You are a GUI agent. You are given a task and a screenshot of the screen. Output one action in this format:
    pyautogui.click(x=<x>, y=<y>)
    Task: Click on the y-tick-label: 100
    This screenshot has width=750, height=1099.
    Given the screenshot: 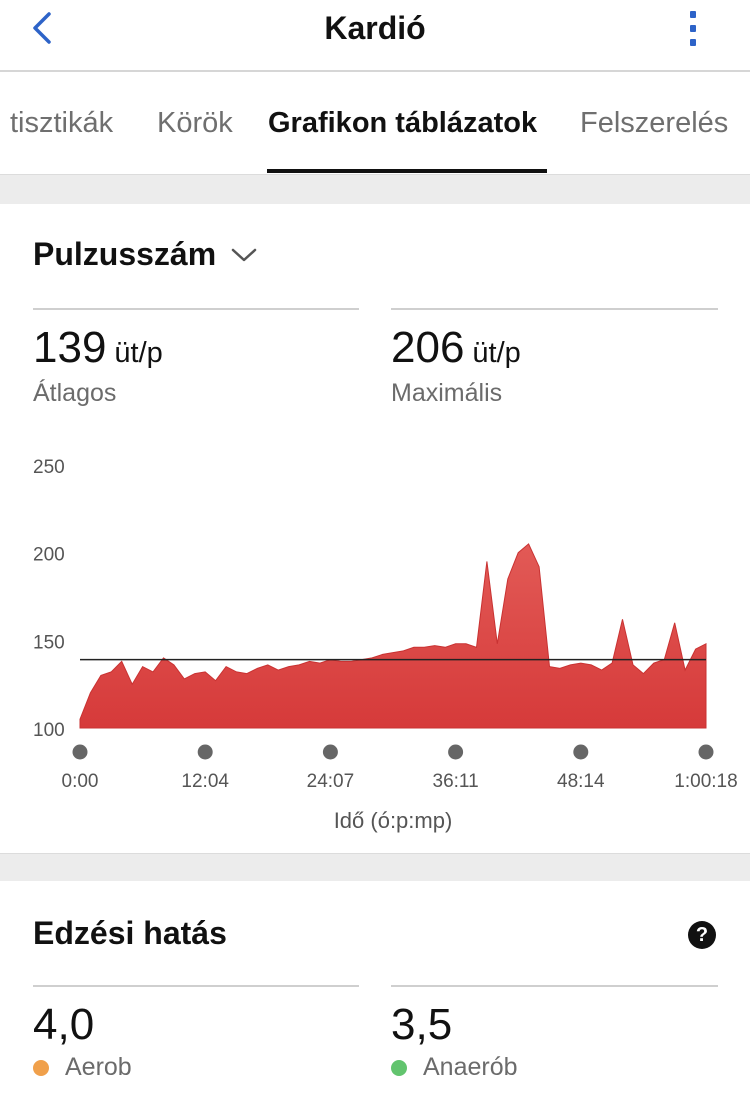 What is the action you would take?
    pyautogui.click(x=49, y=730)
    